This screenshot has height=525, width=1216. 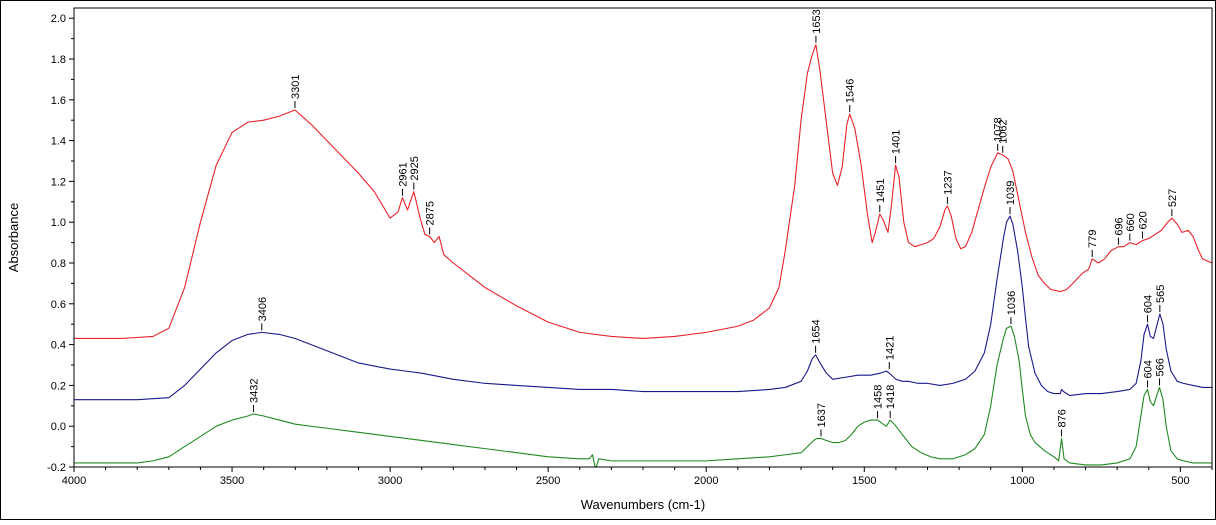 I want to click on peak-annotation: 1418, so click(x=891, y=402).